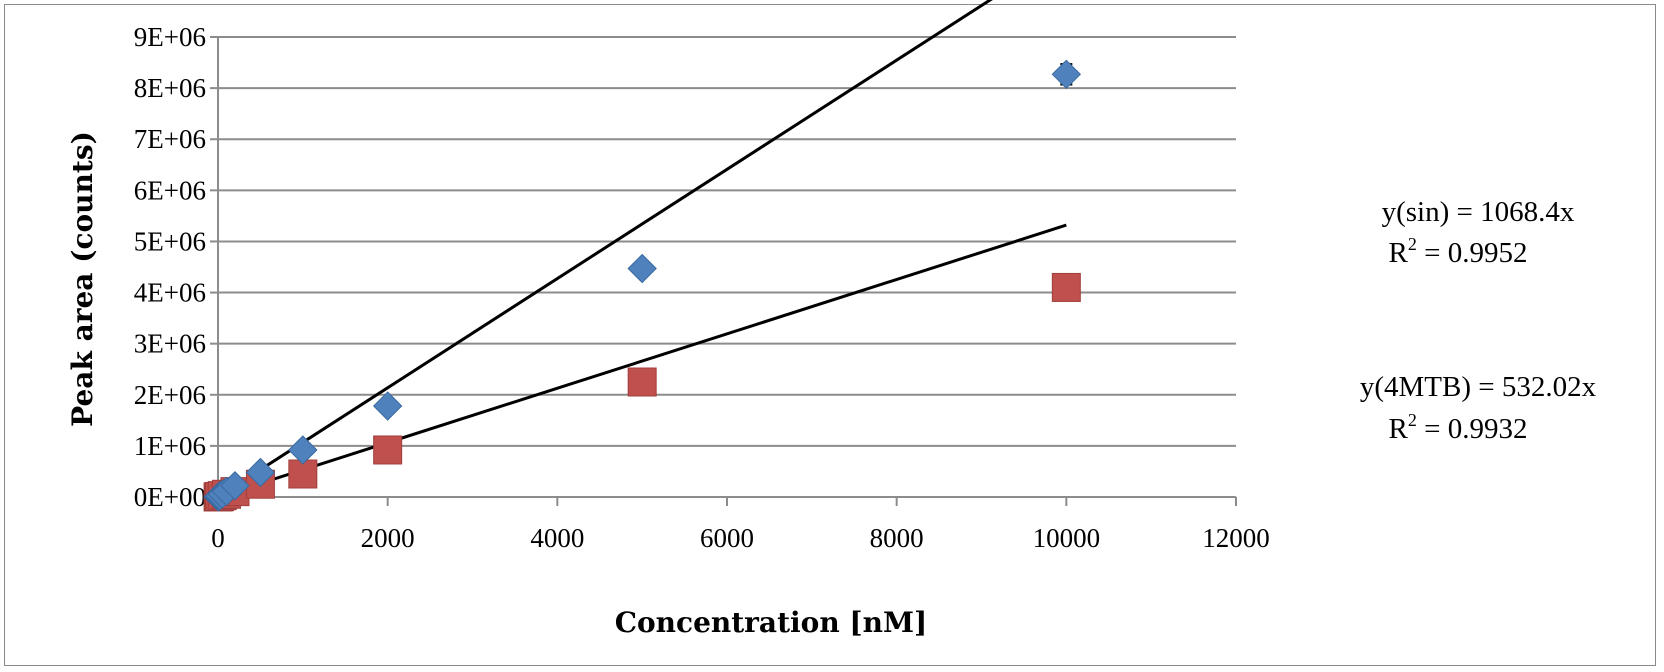 Image resolution: width=1664 pixels, height=672 pixels. Describe the element at coordinates (170, 344) in the screenshot. I see `y-tick-label: 3E+06` at that location.